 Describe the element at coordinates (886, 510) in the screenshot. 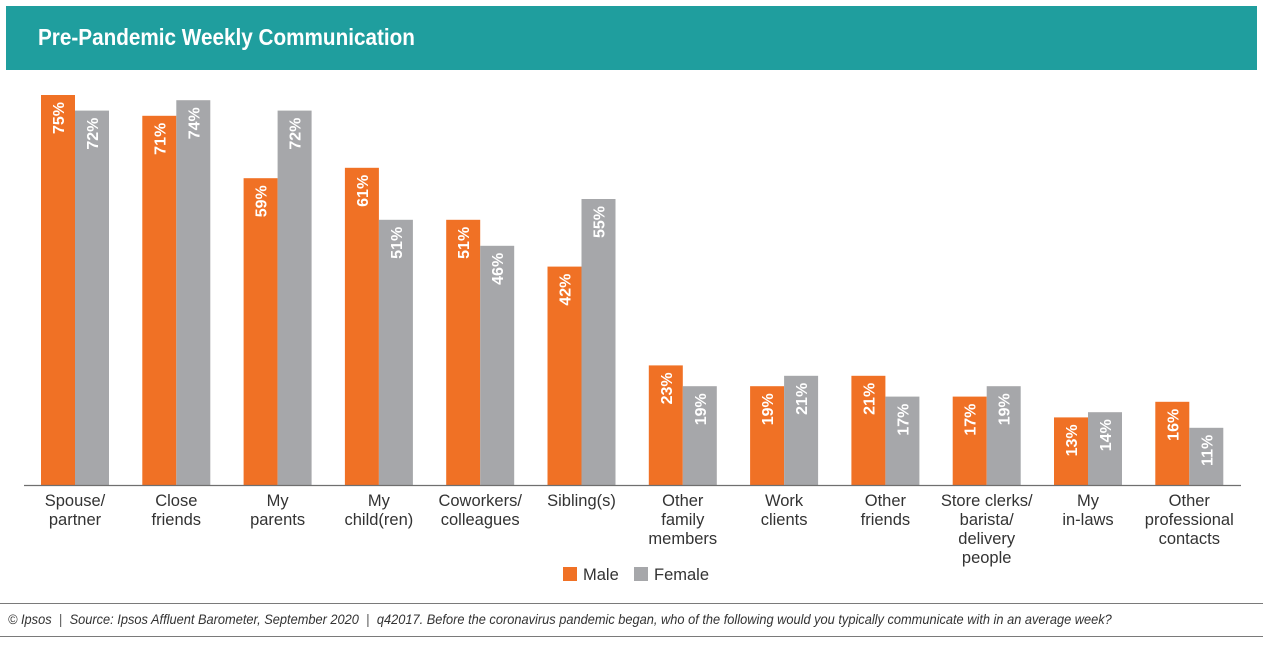

I see `category-label-8: Other friends` at that location.